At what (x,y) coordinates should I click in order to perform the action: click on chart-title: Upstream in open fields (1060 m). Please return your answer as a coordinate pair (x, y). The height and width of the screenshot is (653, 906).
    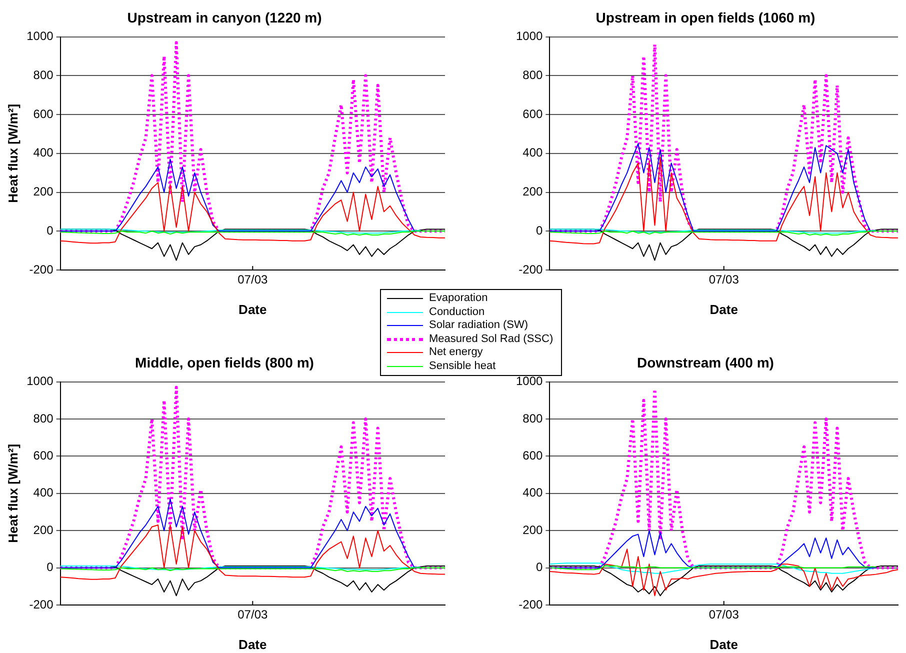
    Looking at the image, I should click on (706, 17).